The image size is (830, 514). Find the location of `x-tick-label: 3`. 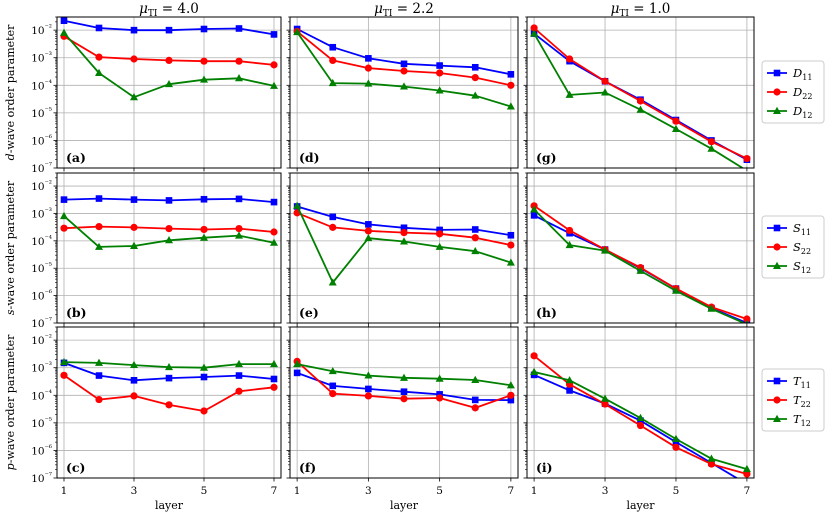

x-tick-label: 3 is located at coordinates (605, 491).